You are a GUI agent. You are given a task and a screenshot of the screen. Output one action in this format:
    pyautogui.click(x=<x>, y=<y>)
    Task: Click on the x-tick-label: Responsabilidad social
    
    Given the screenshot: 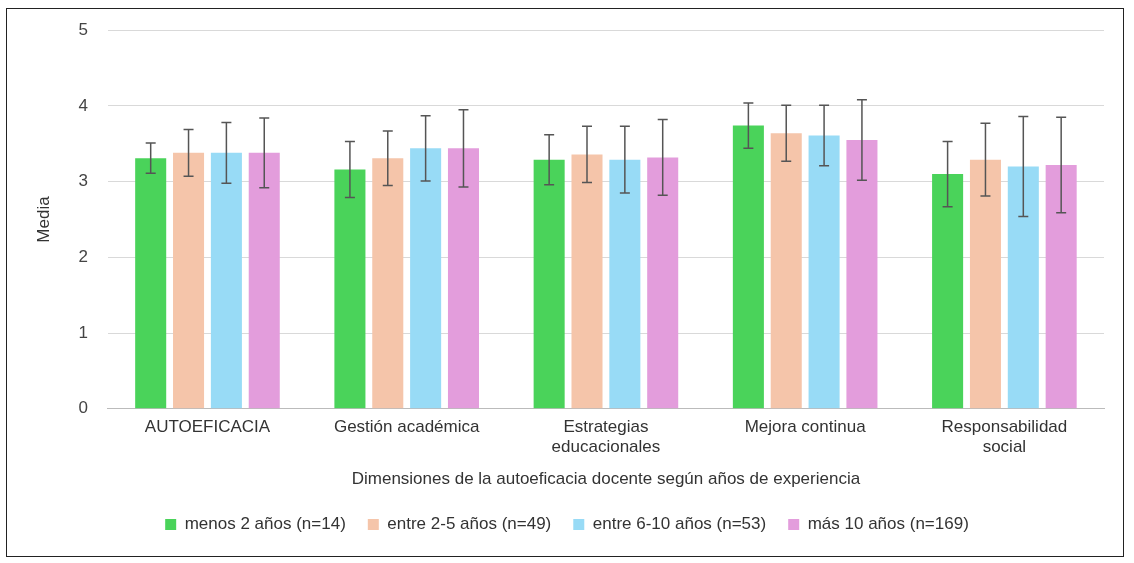 What is the action you would take?
    pyautogui.click(x=1004, y=436)
    